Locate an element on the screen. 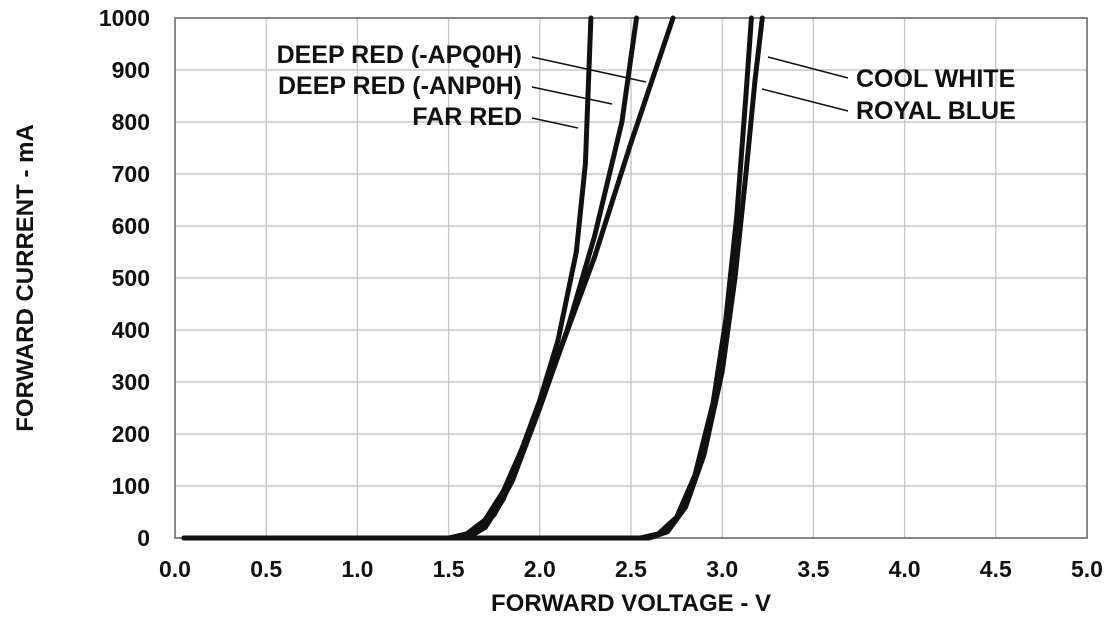 The image size is (1112, 618). leader-far-red is located at coordinates (555, 123).